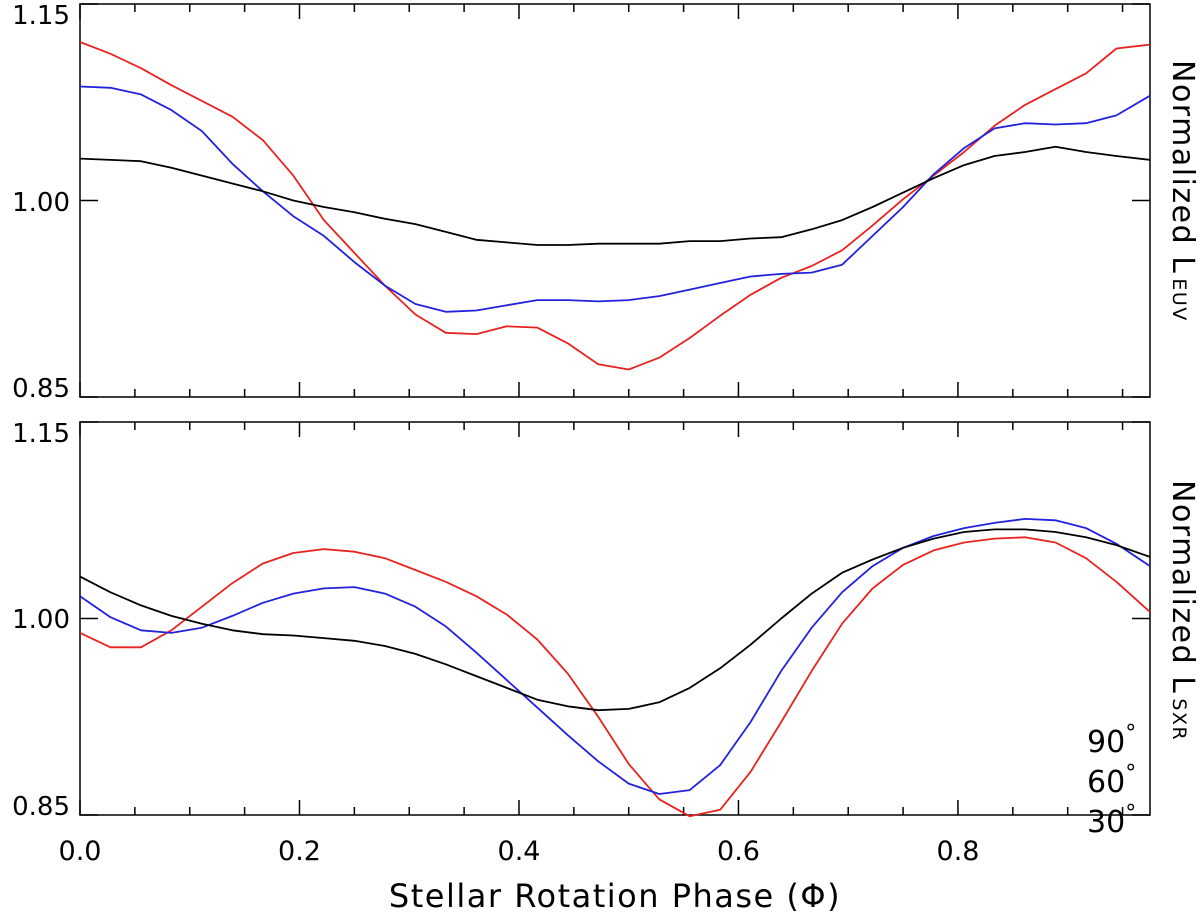 This screenshot has height=921, width=1200. What do you see at coordinates (41, 434) in the screenshot?
I see `bottom-ytick-label-115: 1.15` at bounding box center [41, 434].